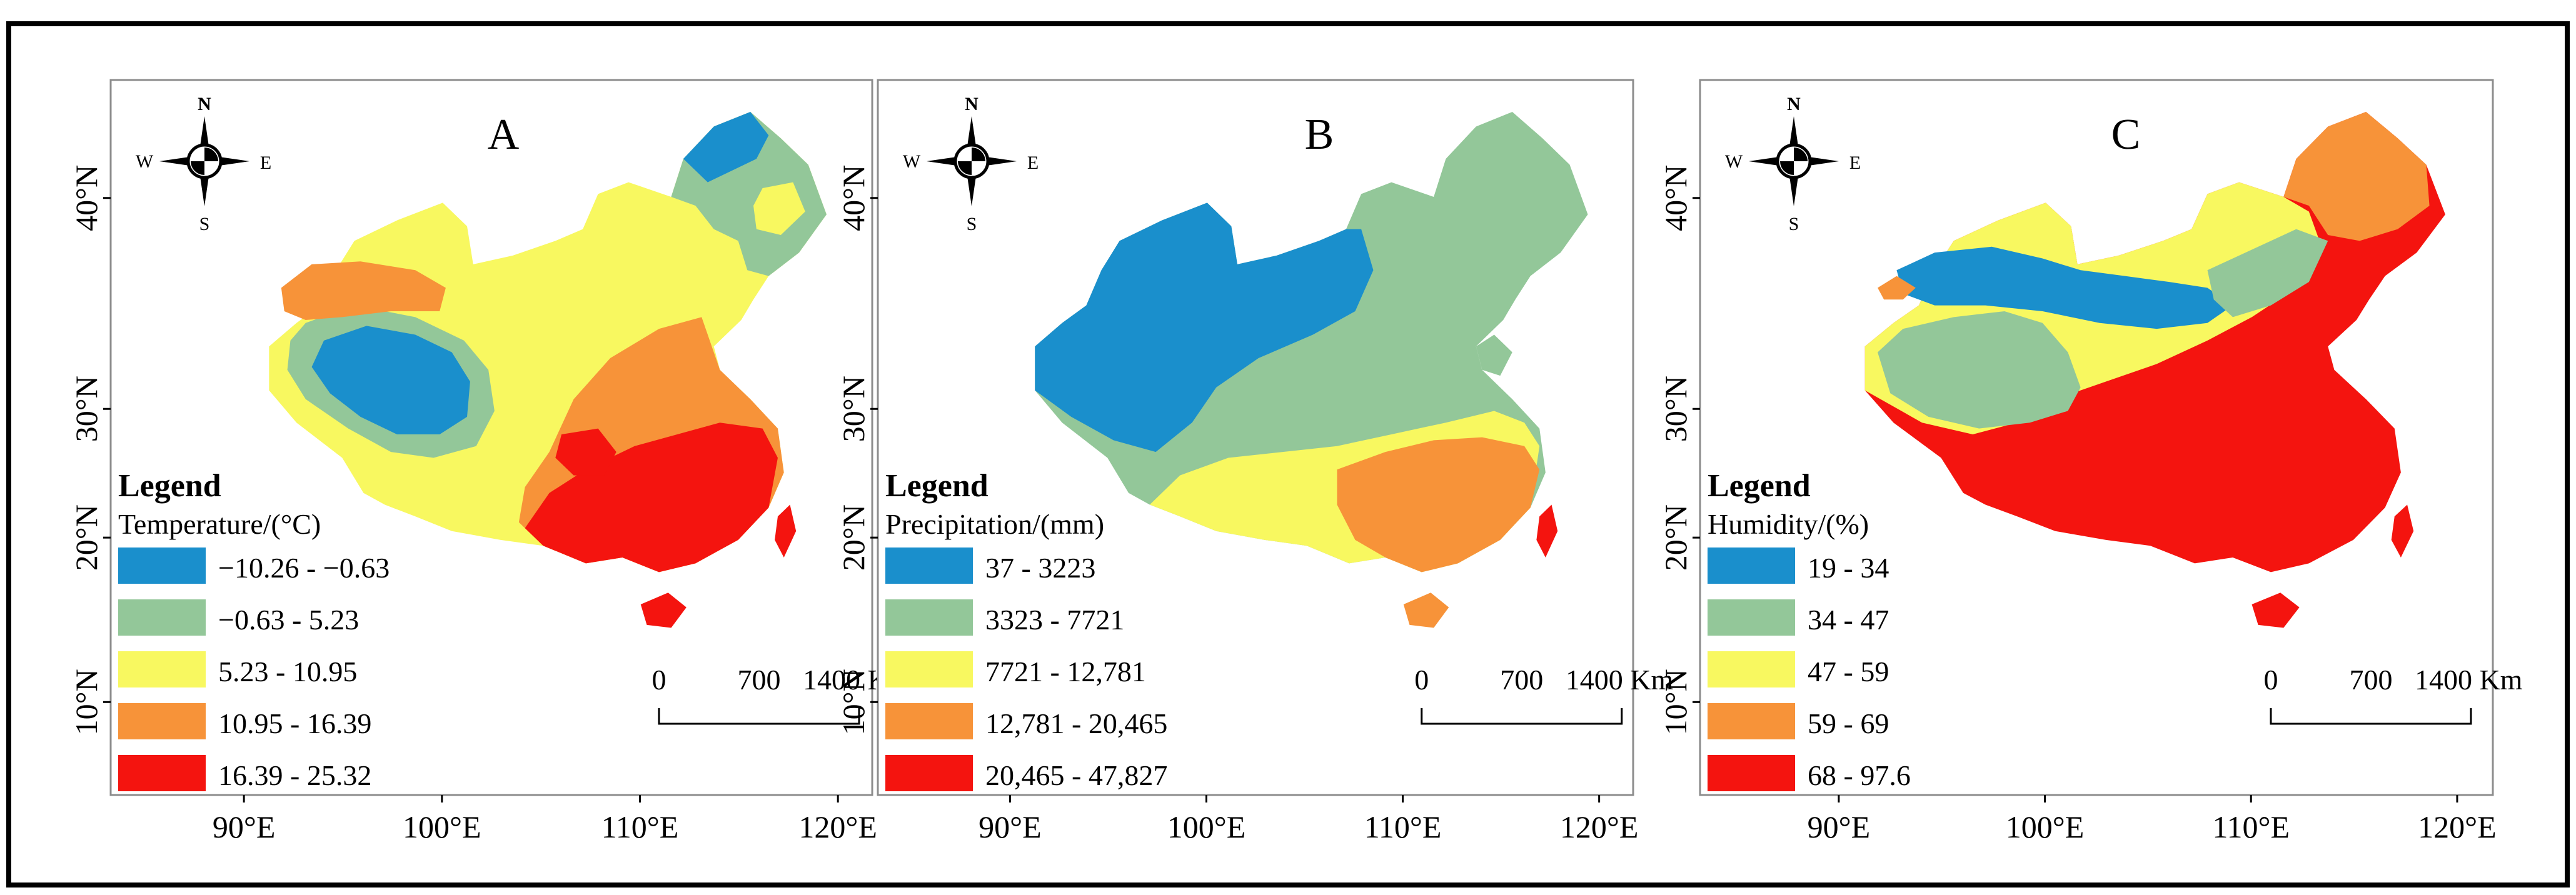  Describe the element at coordinates (1849, 672) in the screenshot. I see `legend-class-label: 47 - 59` at that location.